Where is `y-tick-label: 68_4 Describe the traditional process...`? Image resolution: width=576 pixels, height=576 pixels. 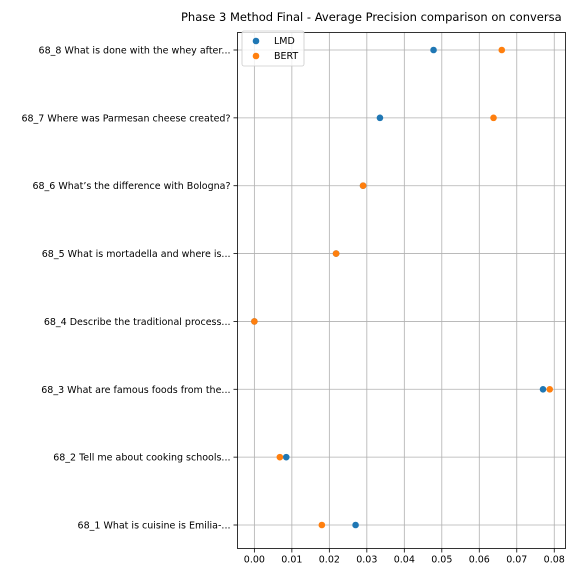
y-tick-label: 68_4 Describe the traditional process... is located at coordinates (137, 322).